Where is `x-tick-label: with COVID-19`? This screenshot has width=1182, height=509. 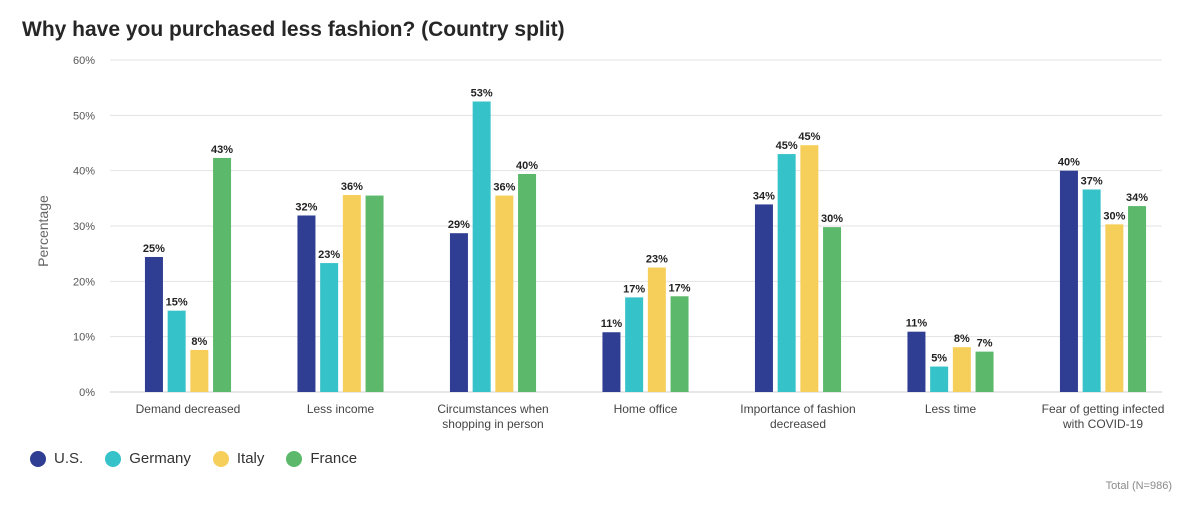
x-tick-label: with COVID-19 is located at coordinates (1102, 424).